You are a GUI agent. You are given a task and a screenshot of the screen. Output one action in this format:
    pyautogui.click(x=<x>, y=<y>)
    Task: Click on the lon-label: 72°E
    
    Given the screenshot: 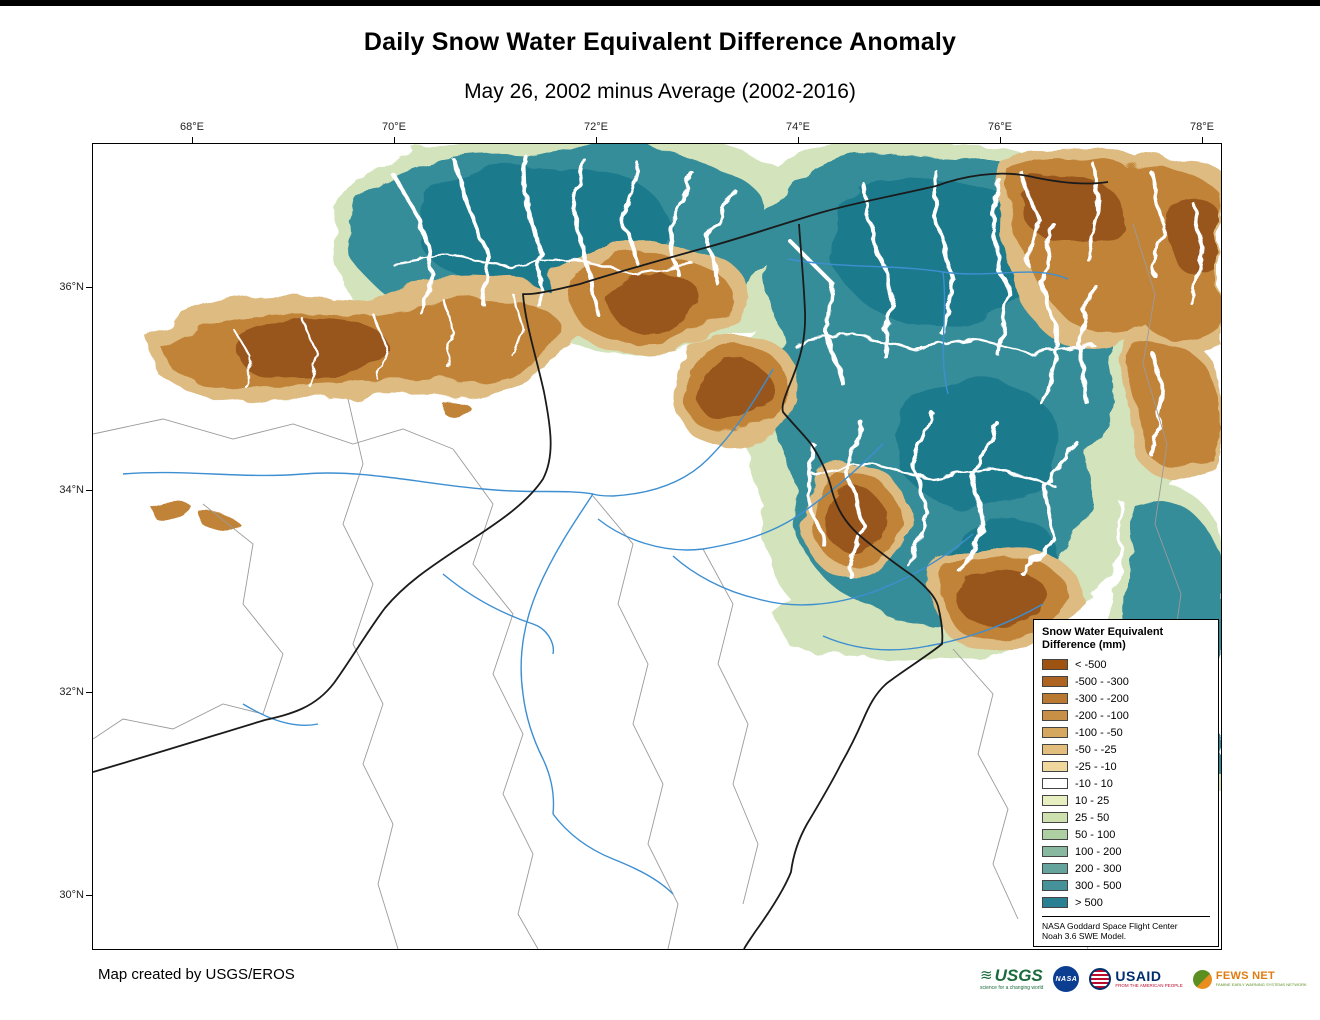 What is the action you would take?
    pyautogui.click(x=596, y=127)
    